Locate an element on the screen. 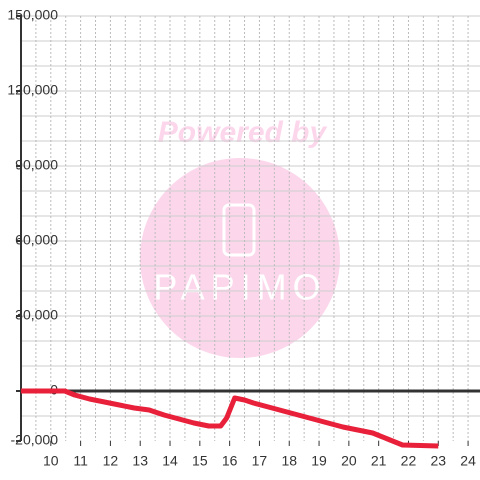 This screenshot has height=480, width=480. y-tick-label: 120,000 is located at coordinates (32, 90).